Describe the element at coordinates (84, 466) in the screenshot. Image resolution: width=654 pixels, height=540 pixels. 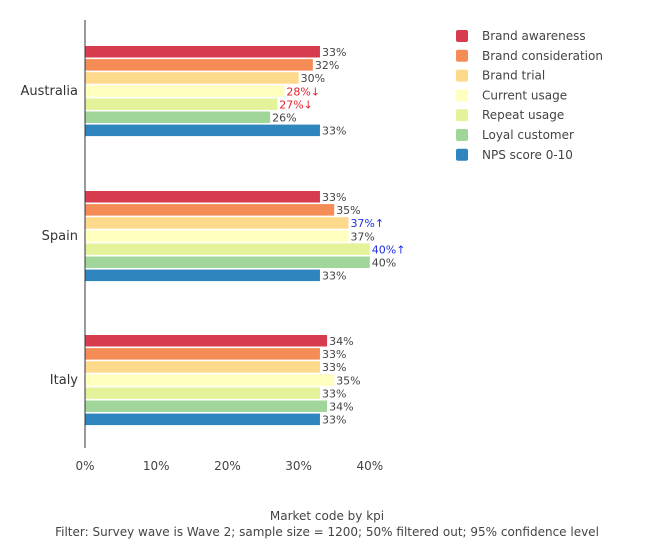
I see `x-tick-label: 0%` at that location.